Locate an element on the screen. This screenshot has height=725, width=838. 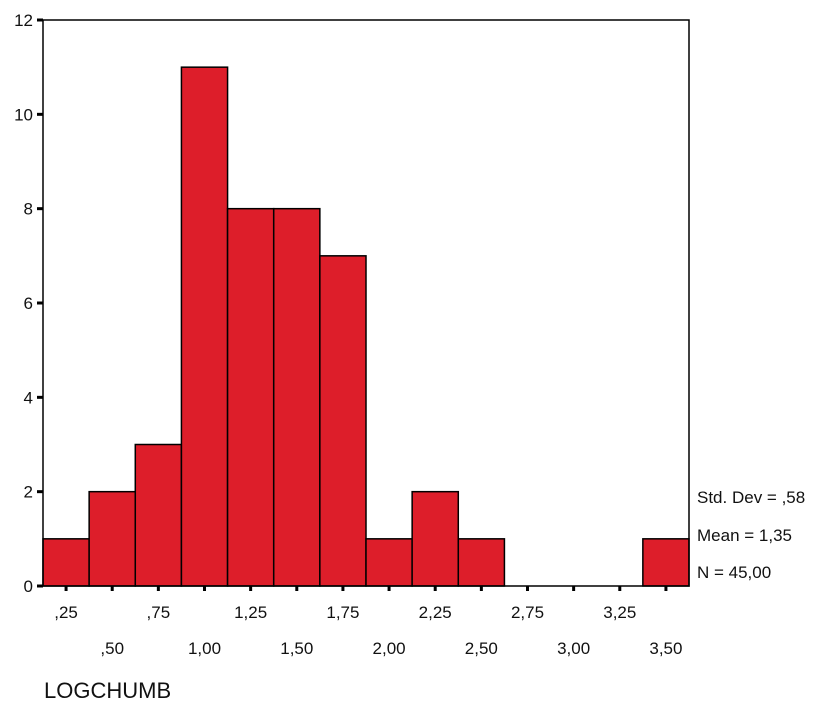
x-tick-label-8: 2,25 is located at coordinates (435, 612).